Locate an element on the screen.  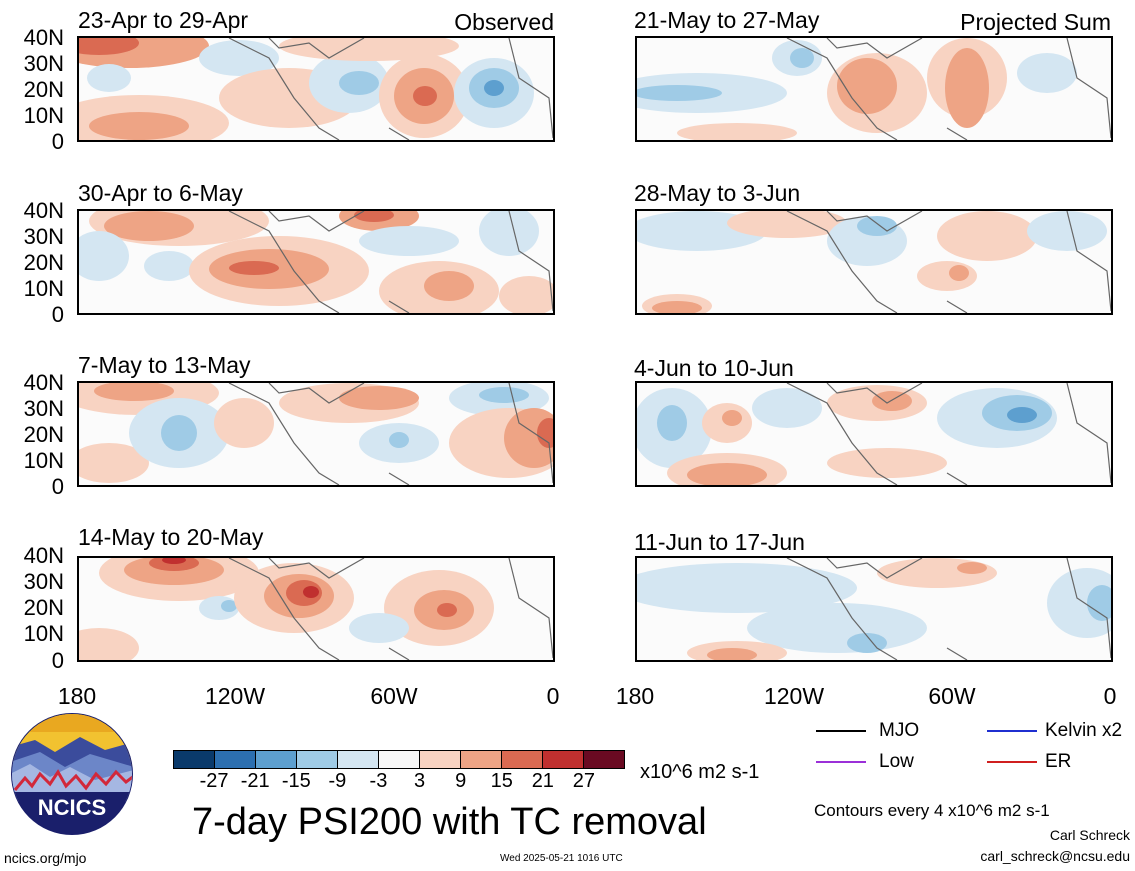
legend-swatch-kelvin is located at coordinates (1012, 731).